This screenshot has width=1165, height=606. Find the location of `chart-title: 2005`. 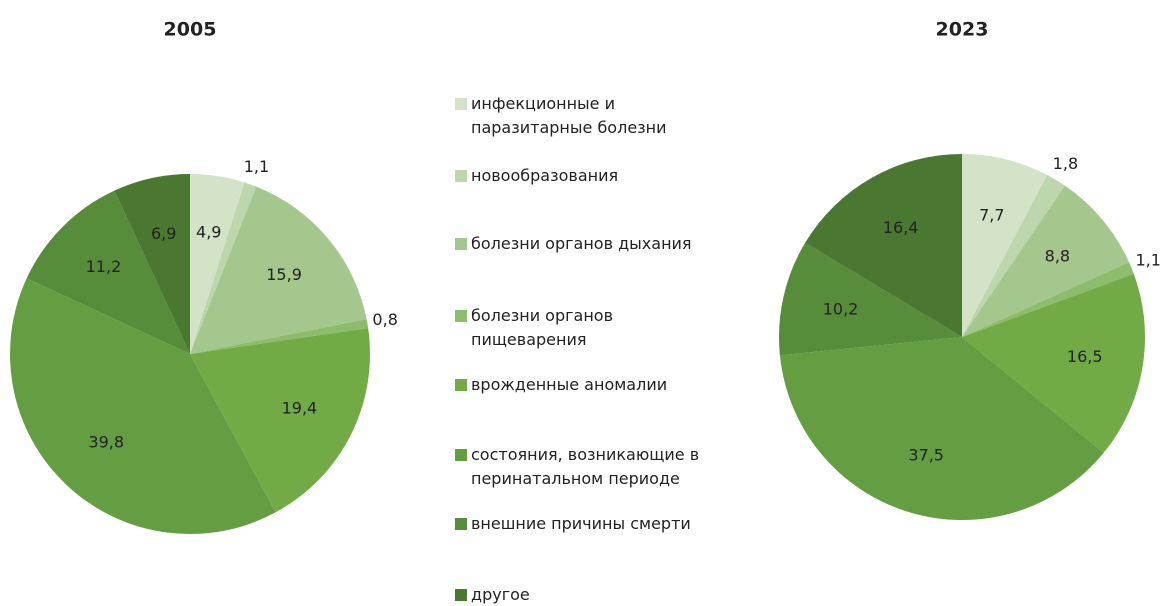

chart-title: 2005 is located at coordinates (190, 30).